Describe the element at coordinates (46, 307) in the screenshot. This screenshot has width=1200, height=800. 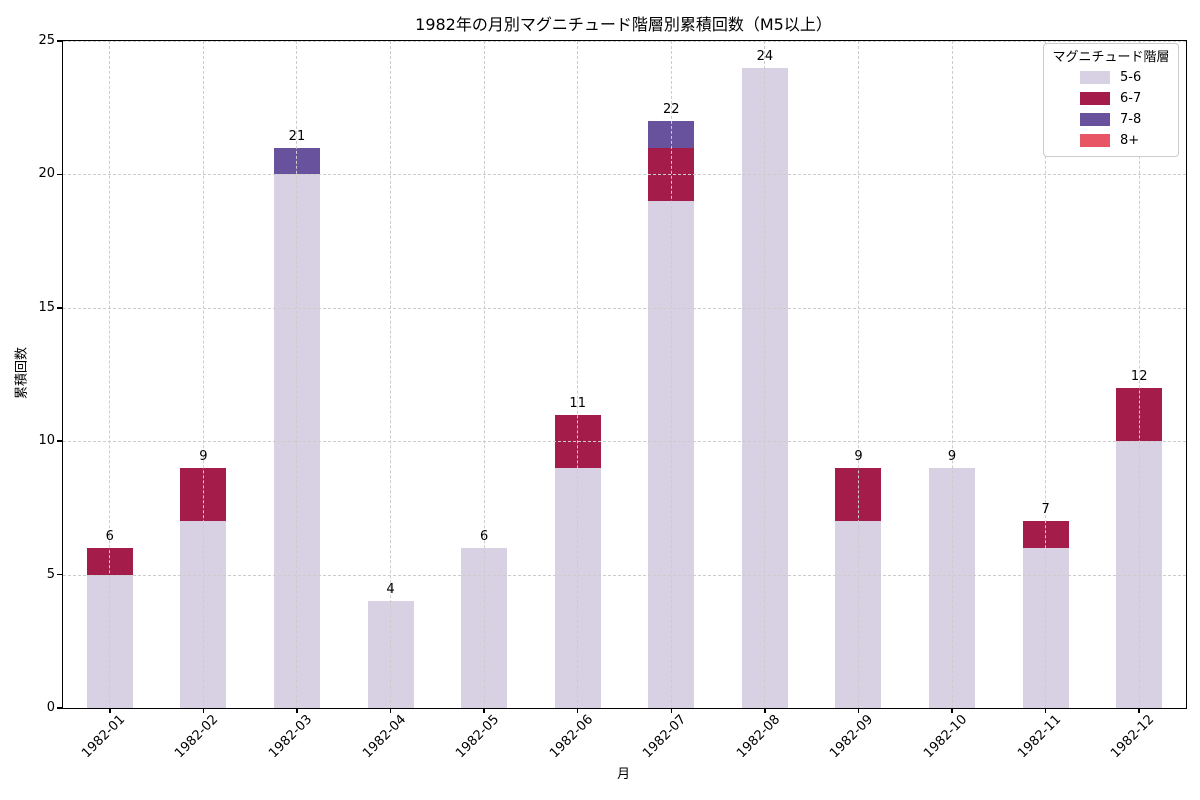
I see `y-tick-label-15: 15` at that location.